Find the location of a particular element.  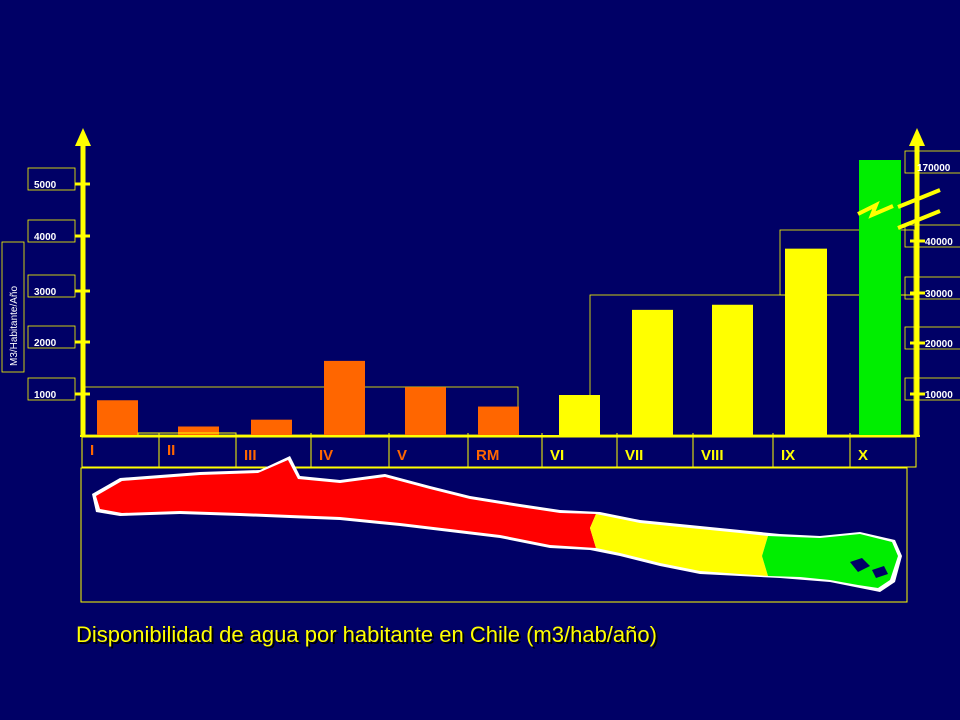

category-strip is located at coordinates (499, 452).